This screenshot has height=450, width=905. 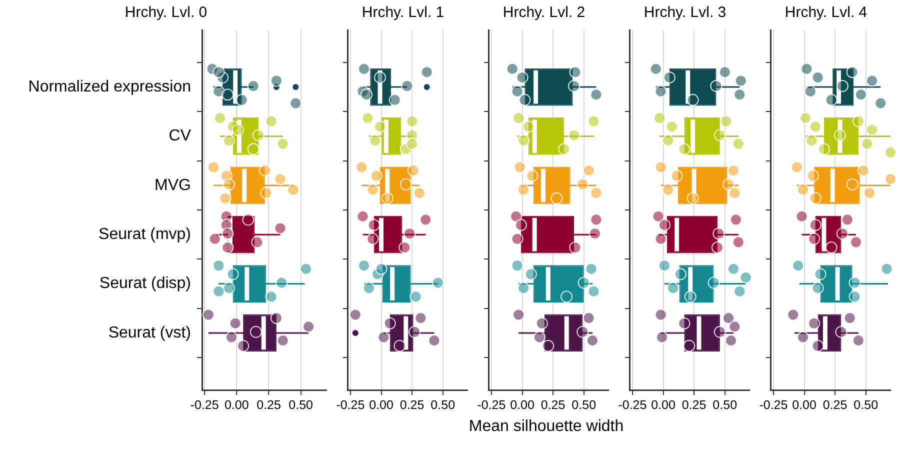 I want to click on chart-title: Hrchy. Lvl. 3, so click(x=685, y=13).